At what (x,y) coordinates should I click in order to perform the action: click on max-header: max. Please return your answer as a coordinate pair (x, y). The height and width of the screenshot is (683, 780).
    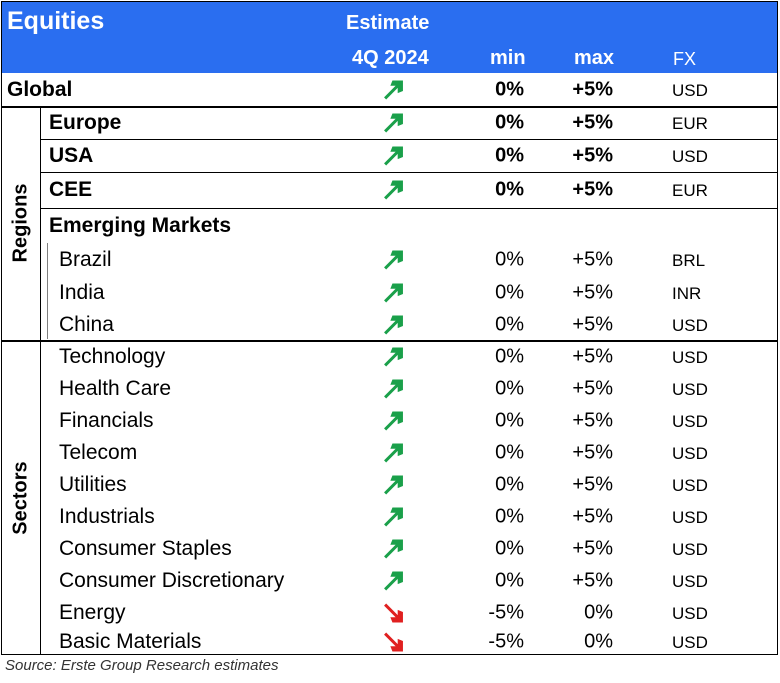
    Looking at the image, I should click on (594, 58).